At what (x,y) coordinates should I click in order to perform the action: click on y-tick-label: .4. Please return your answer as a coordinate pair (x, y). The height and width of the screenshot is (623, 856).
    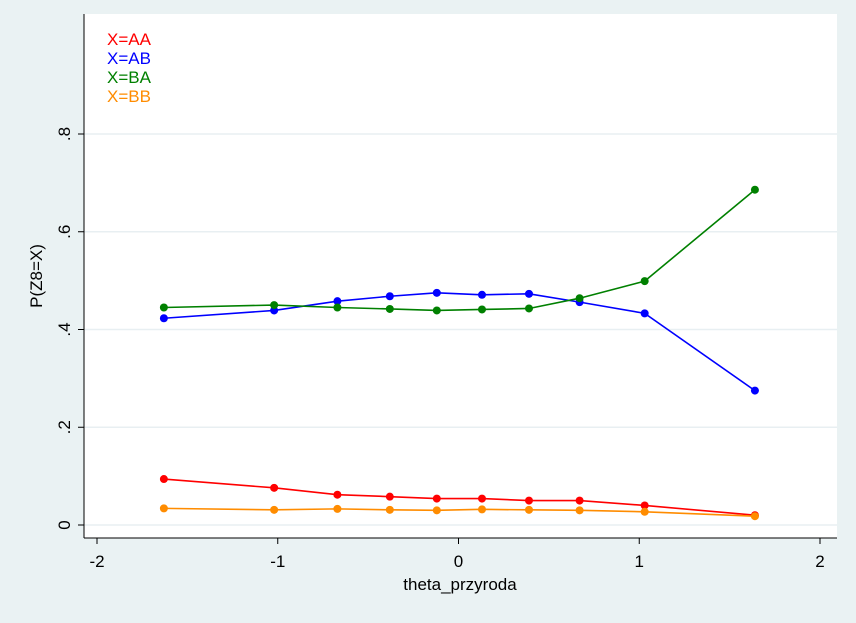
    Looking at the image, I should click on (64, 329).